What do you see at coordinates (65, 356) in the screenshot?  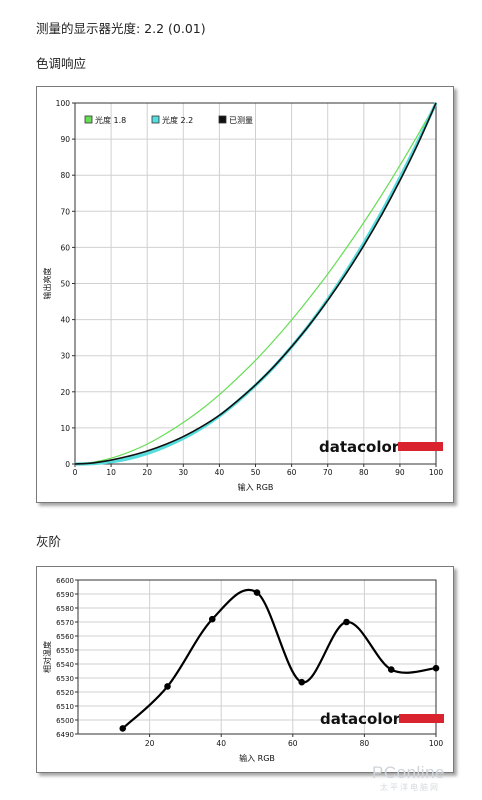 I see `y-tick-label: 30` at bounding box center [65, 356].